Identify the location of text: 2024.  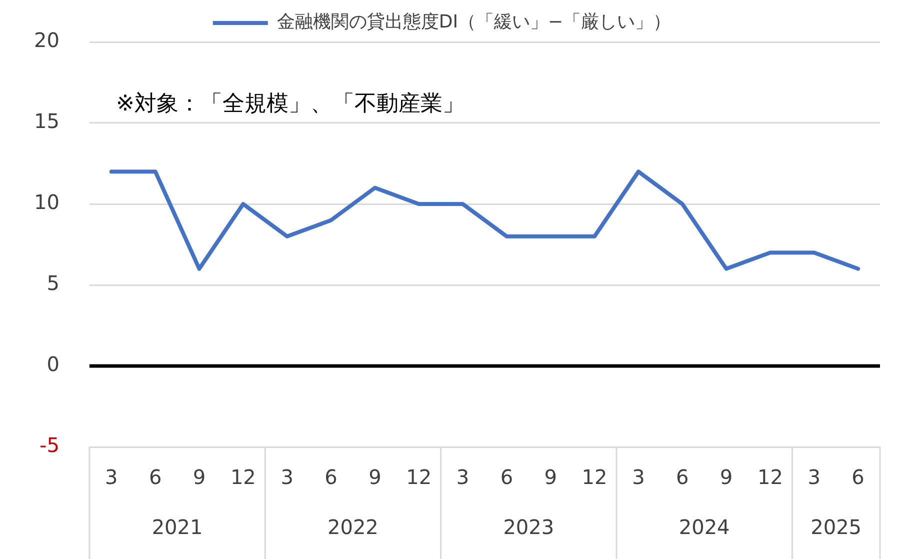
(704, 527).